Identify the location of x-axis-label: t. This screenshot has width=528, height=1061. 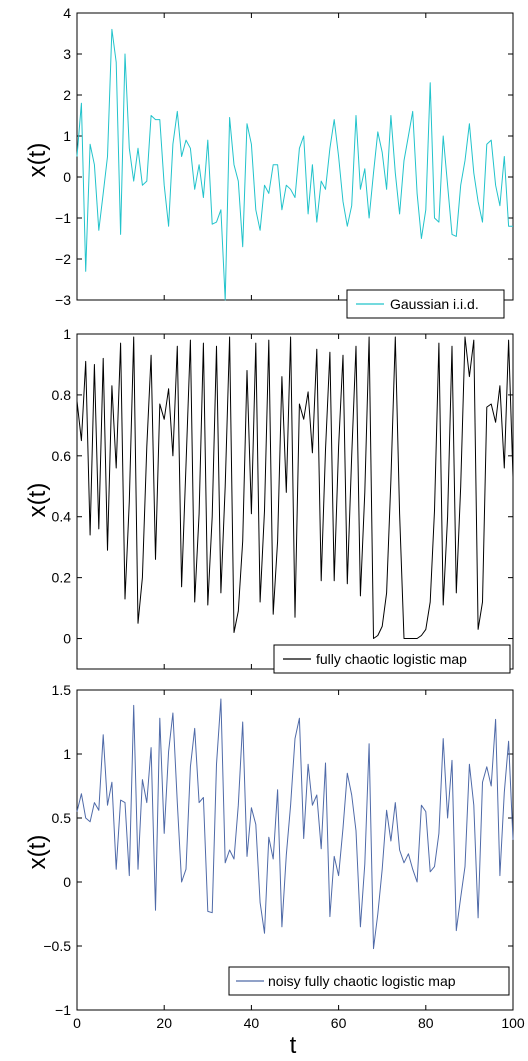
(293, 1045).